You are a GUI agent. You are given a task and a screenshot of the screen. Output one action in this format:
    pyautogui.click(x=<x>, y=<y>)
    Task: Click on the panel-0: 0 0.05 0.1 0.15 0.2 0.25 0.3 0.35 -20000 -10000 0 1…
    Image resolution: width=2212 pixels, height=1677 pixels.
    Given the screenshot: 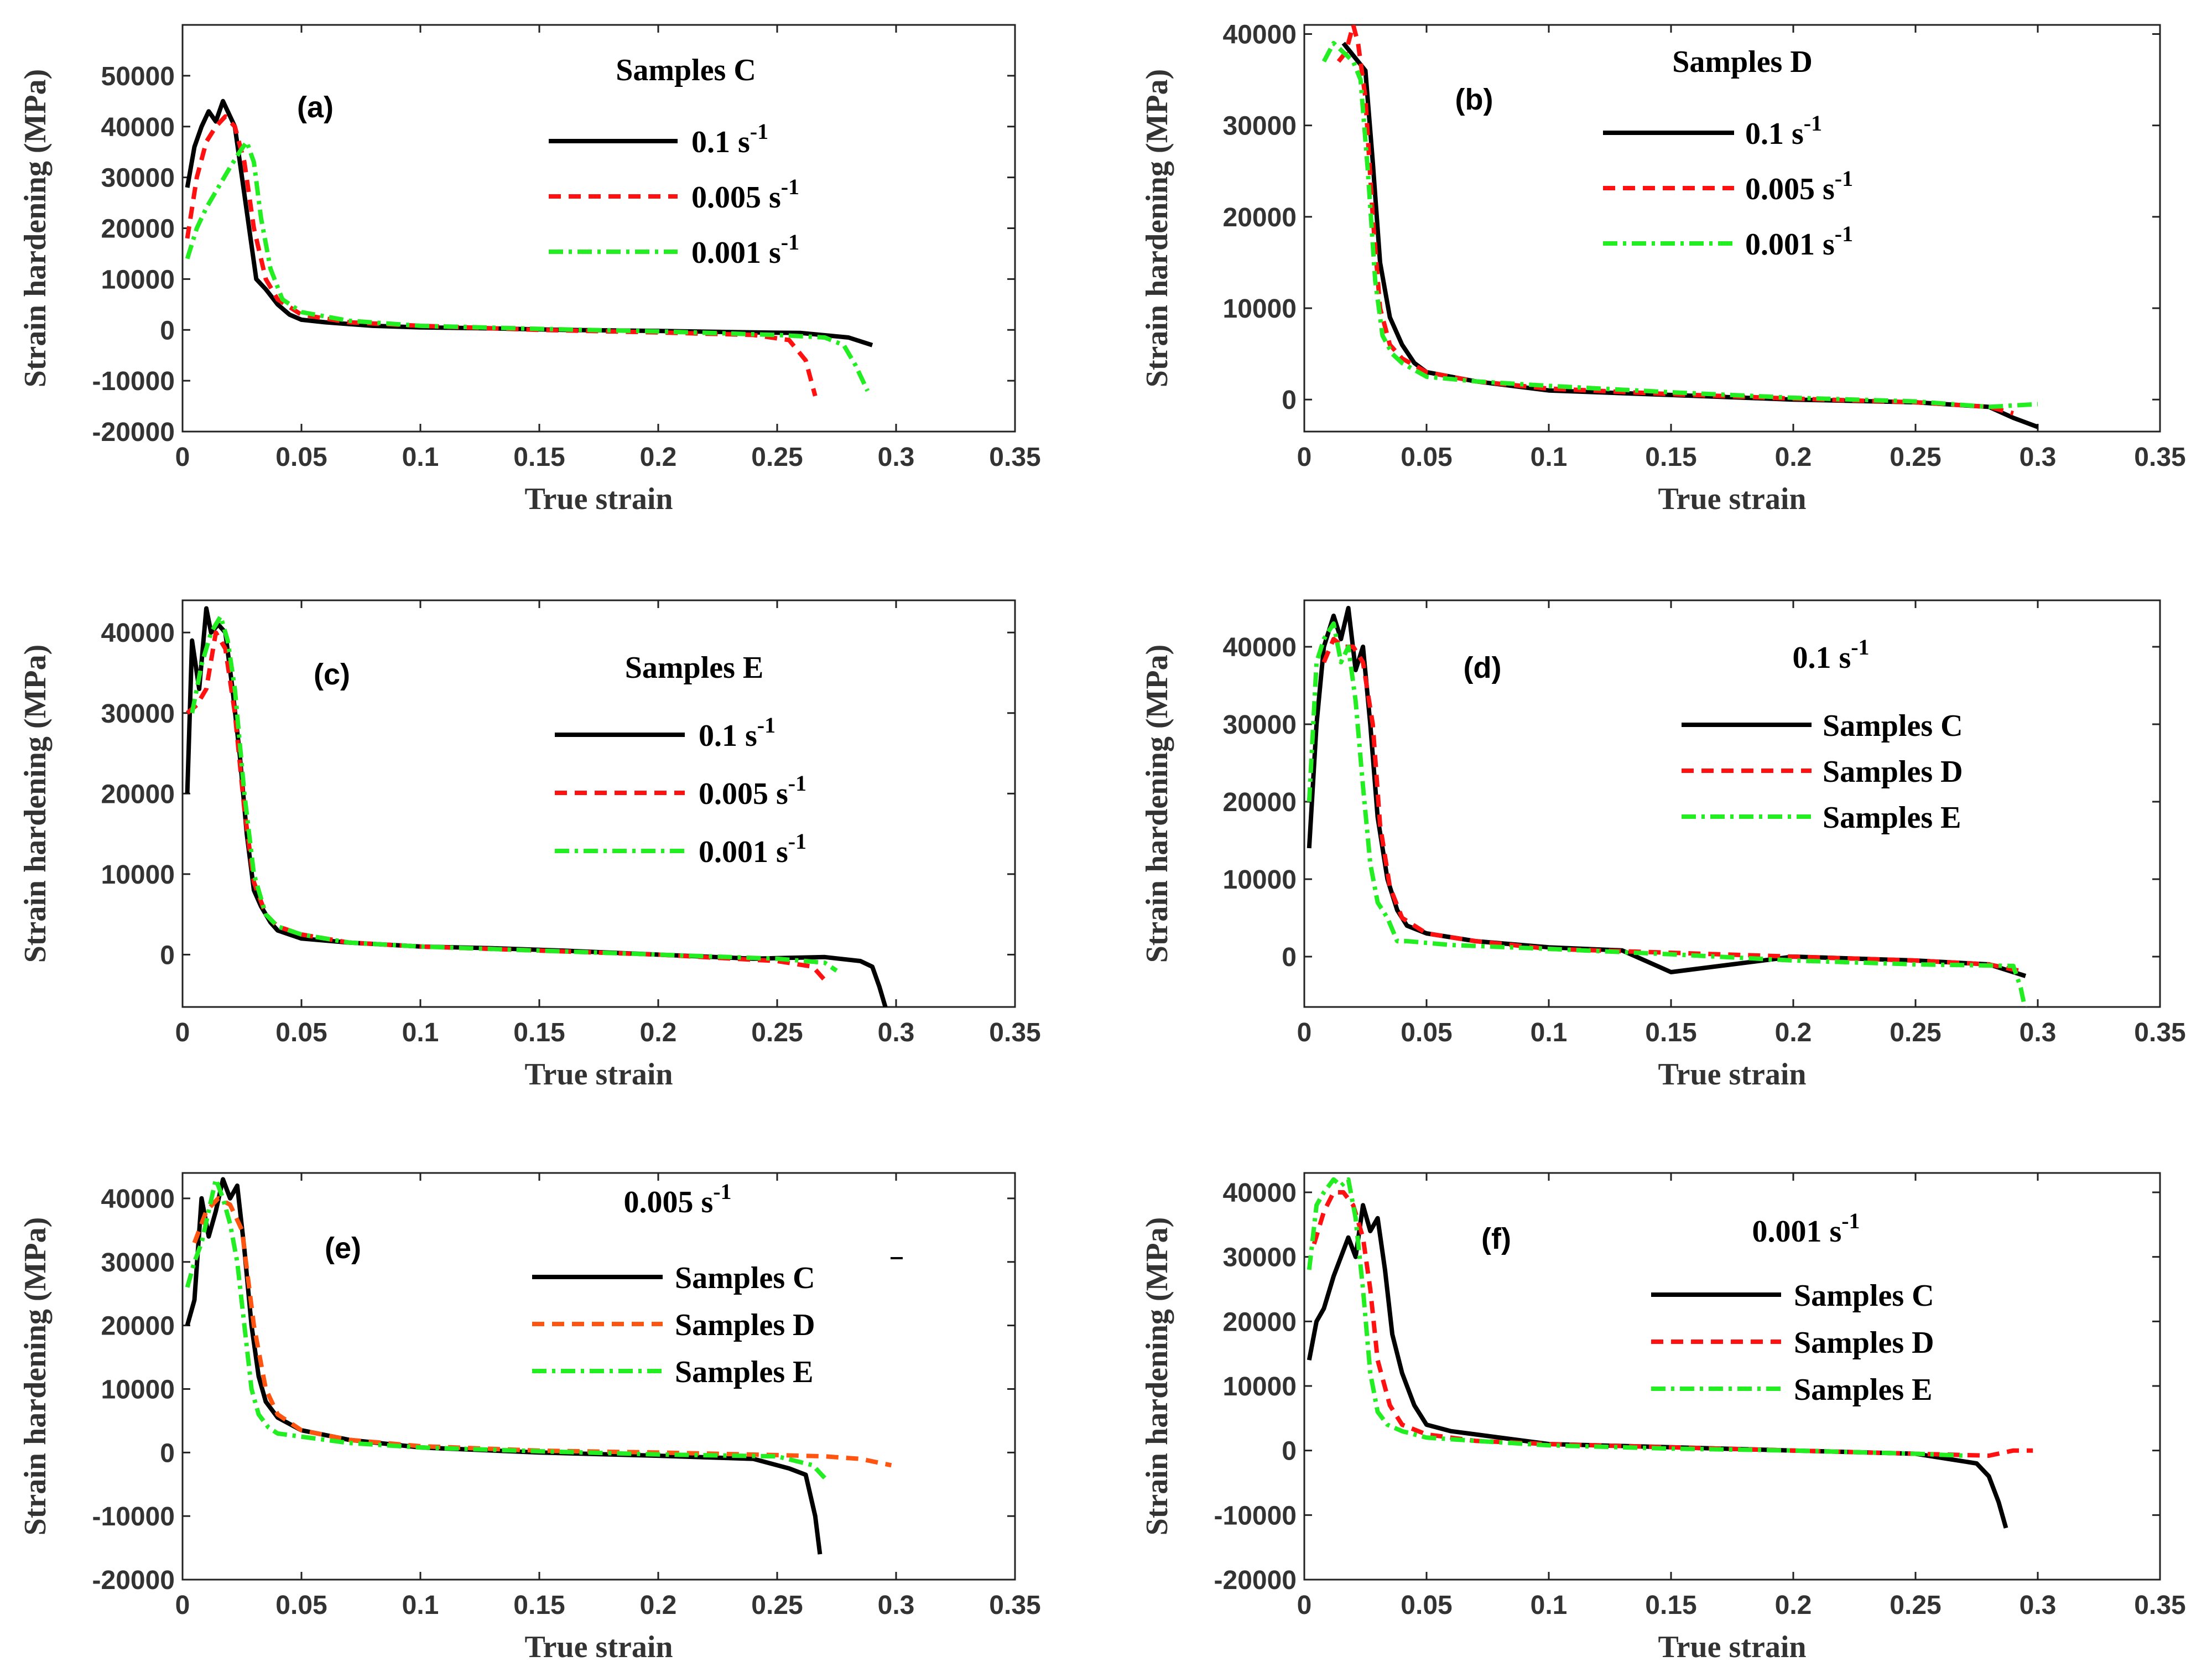 What is the action you would take?
    pyautogui.click(x=529, y=270)
    